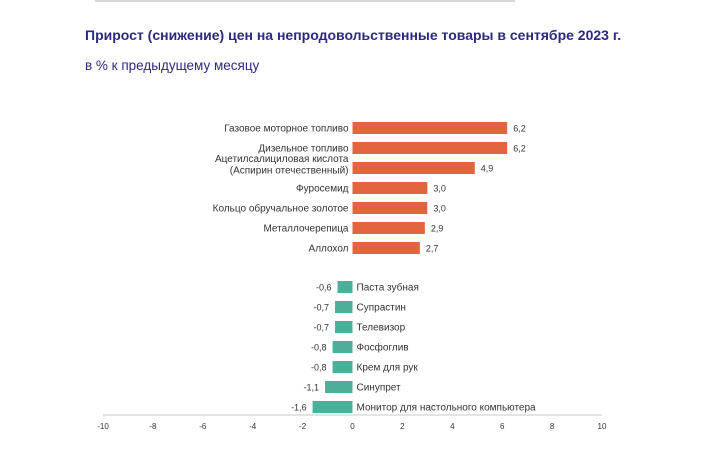 The width and height of the screenshot is (710, 473). What do you see at coordinates (432, 249) in the screenshot?
I see `value-label: 2,7` at bounding box center [432, 249].